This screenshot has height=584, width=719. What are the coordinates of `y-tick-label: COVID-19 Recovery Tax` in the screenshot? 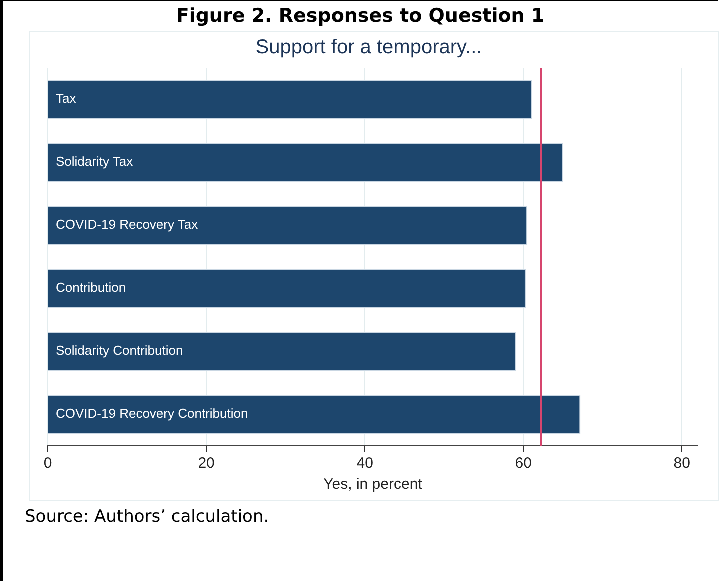 It's located at (127, 224).